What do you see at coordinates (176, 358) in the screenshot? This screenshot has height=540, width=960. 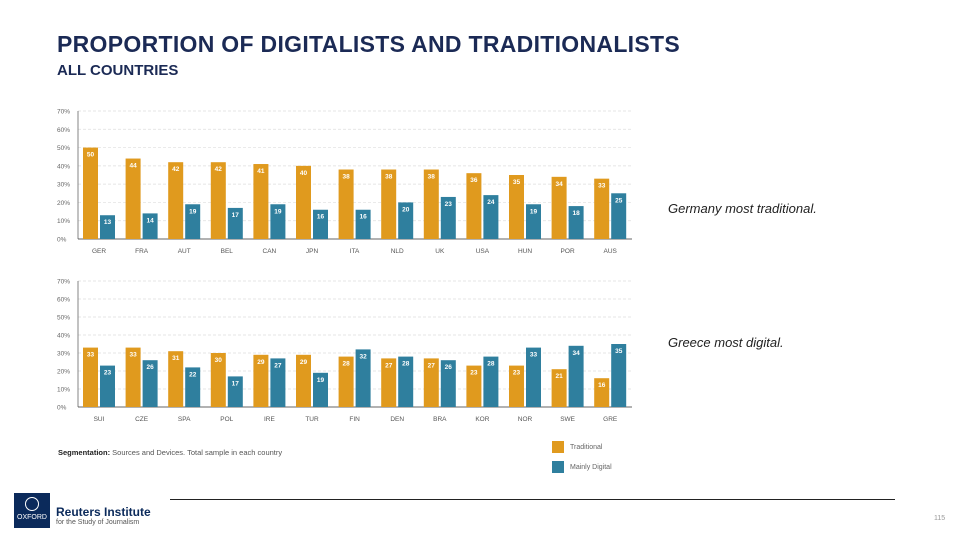 I see `data-label: 31` at bounding box center [176, 358].